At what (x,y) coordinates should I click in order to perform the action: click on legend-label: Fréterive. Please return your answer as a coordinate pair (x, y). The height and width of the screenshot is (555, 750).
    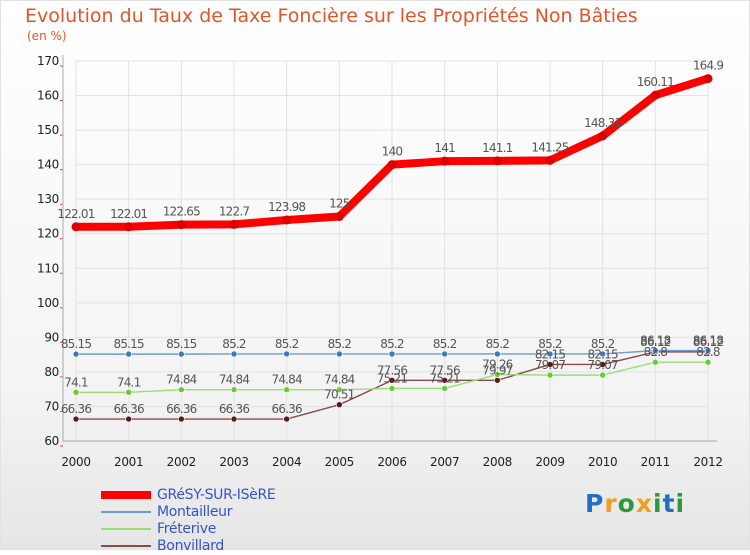
    Looking at the image, I should click on (187, 529).